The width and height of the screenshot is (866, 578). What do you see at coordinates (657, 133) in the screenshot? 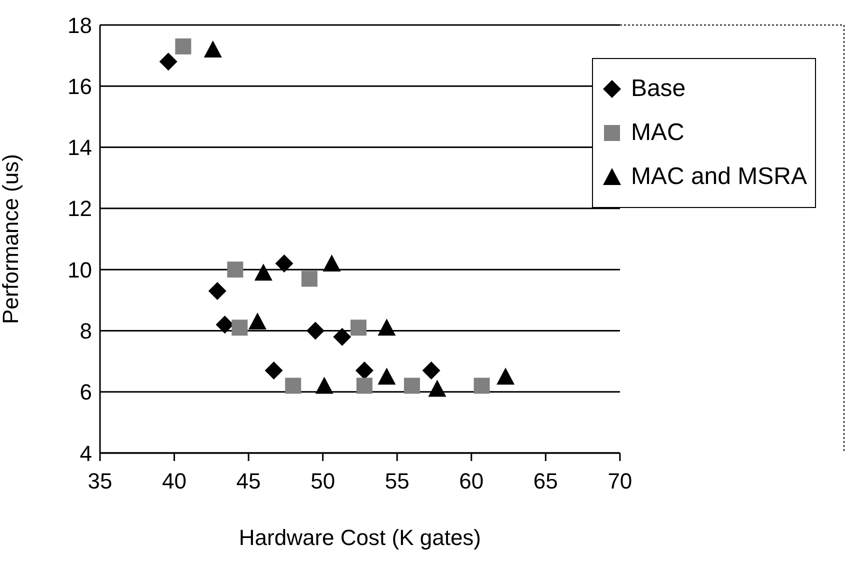
I see `legend-label: MAC` at bounding box center [657, 133].